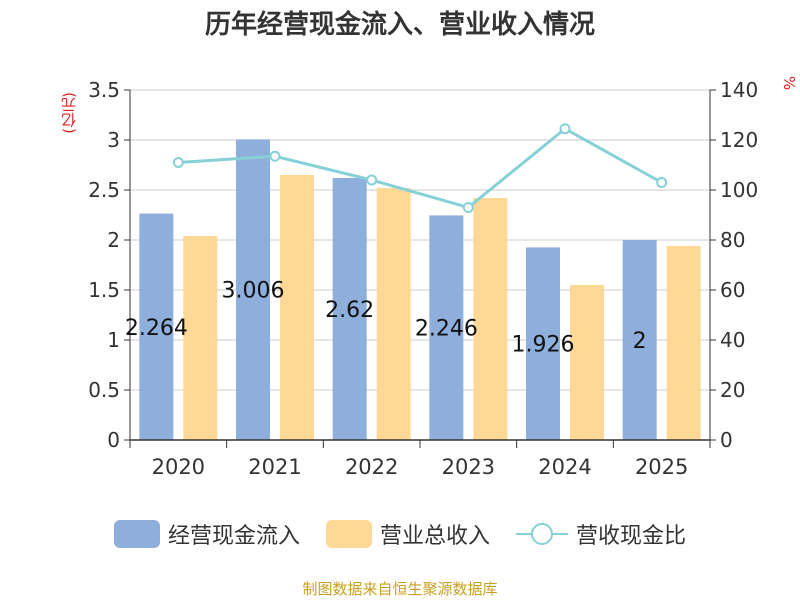 The image size is (800, 600). I want to click on y-right-tick-label: 100, so click(739, 190).